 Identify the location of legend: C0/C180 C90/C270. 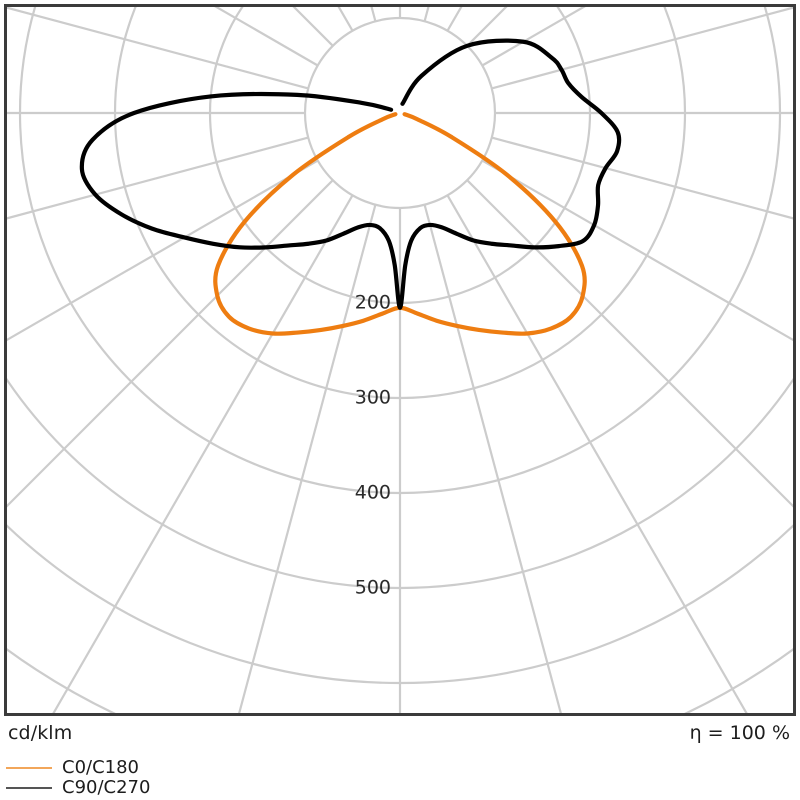
(206, 778).